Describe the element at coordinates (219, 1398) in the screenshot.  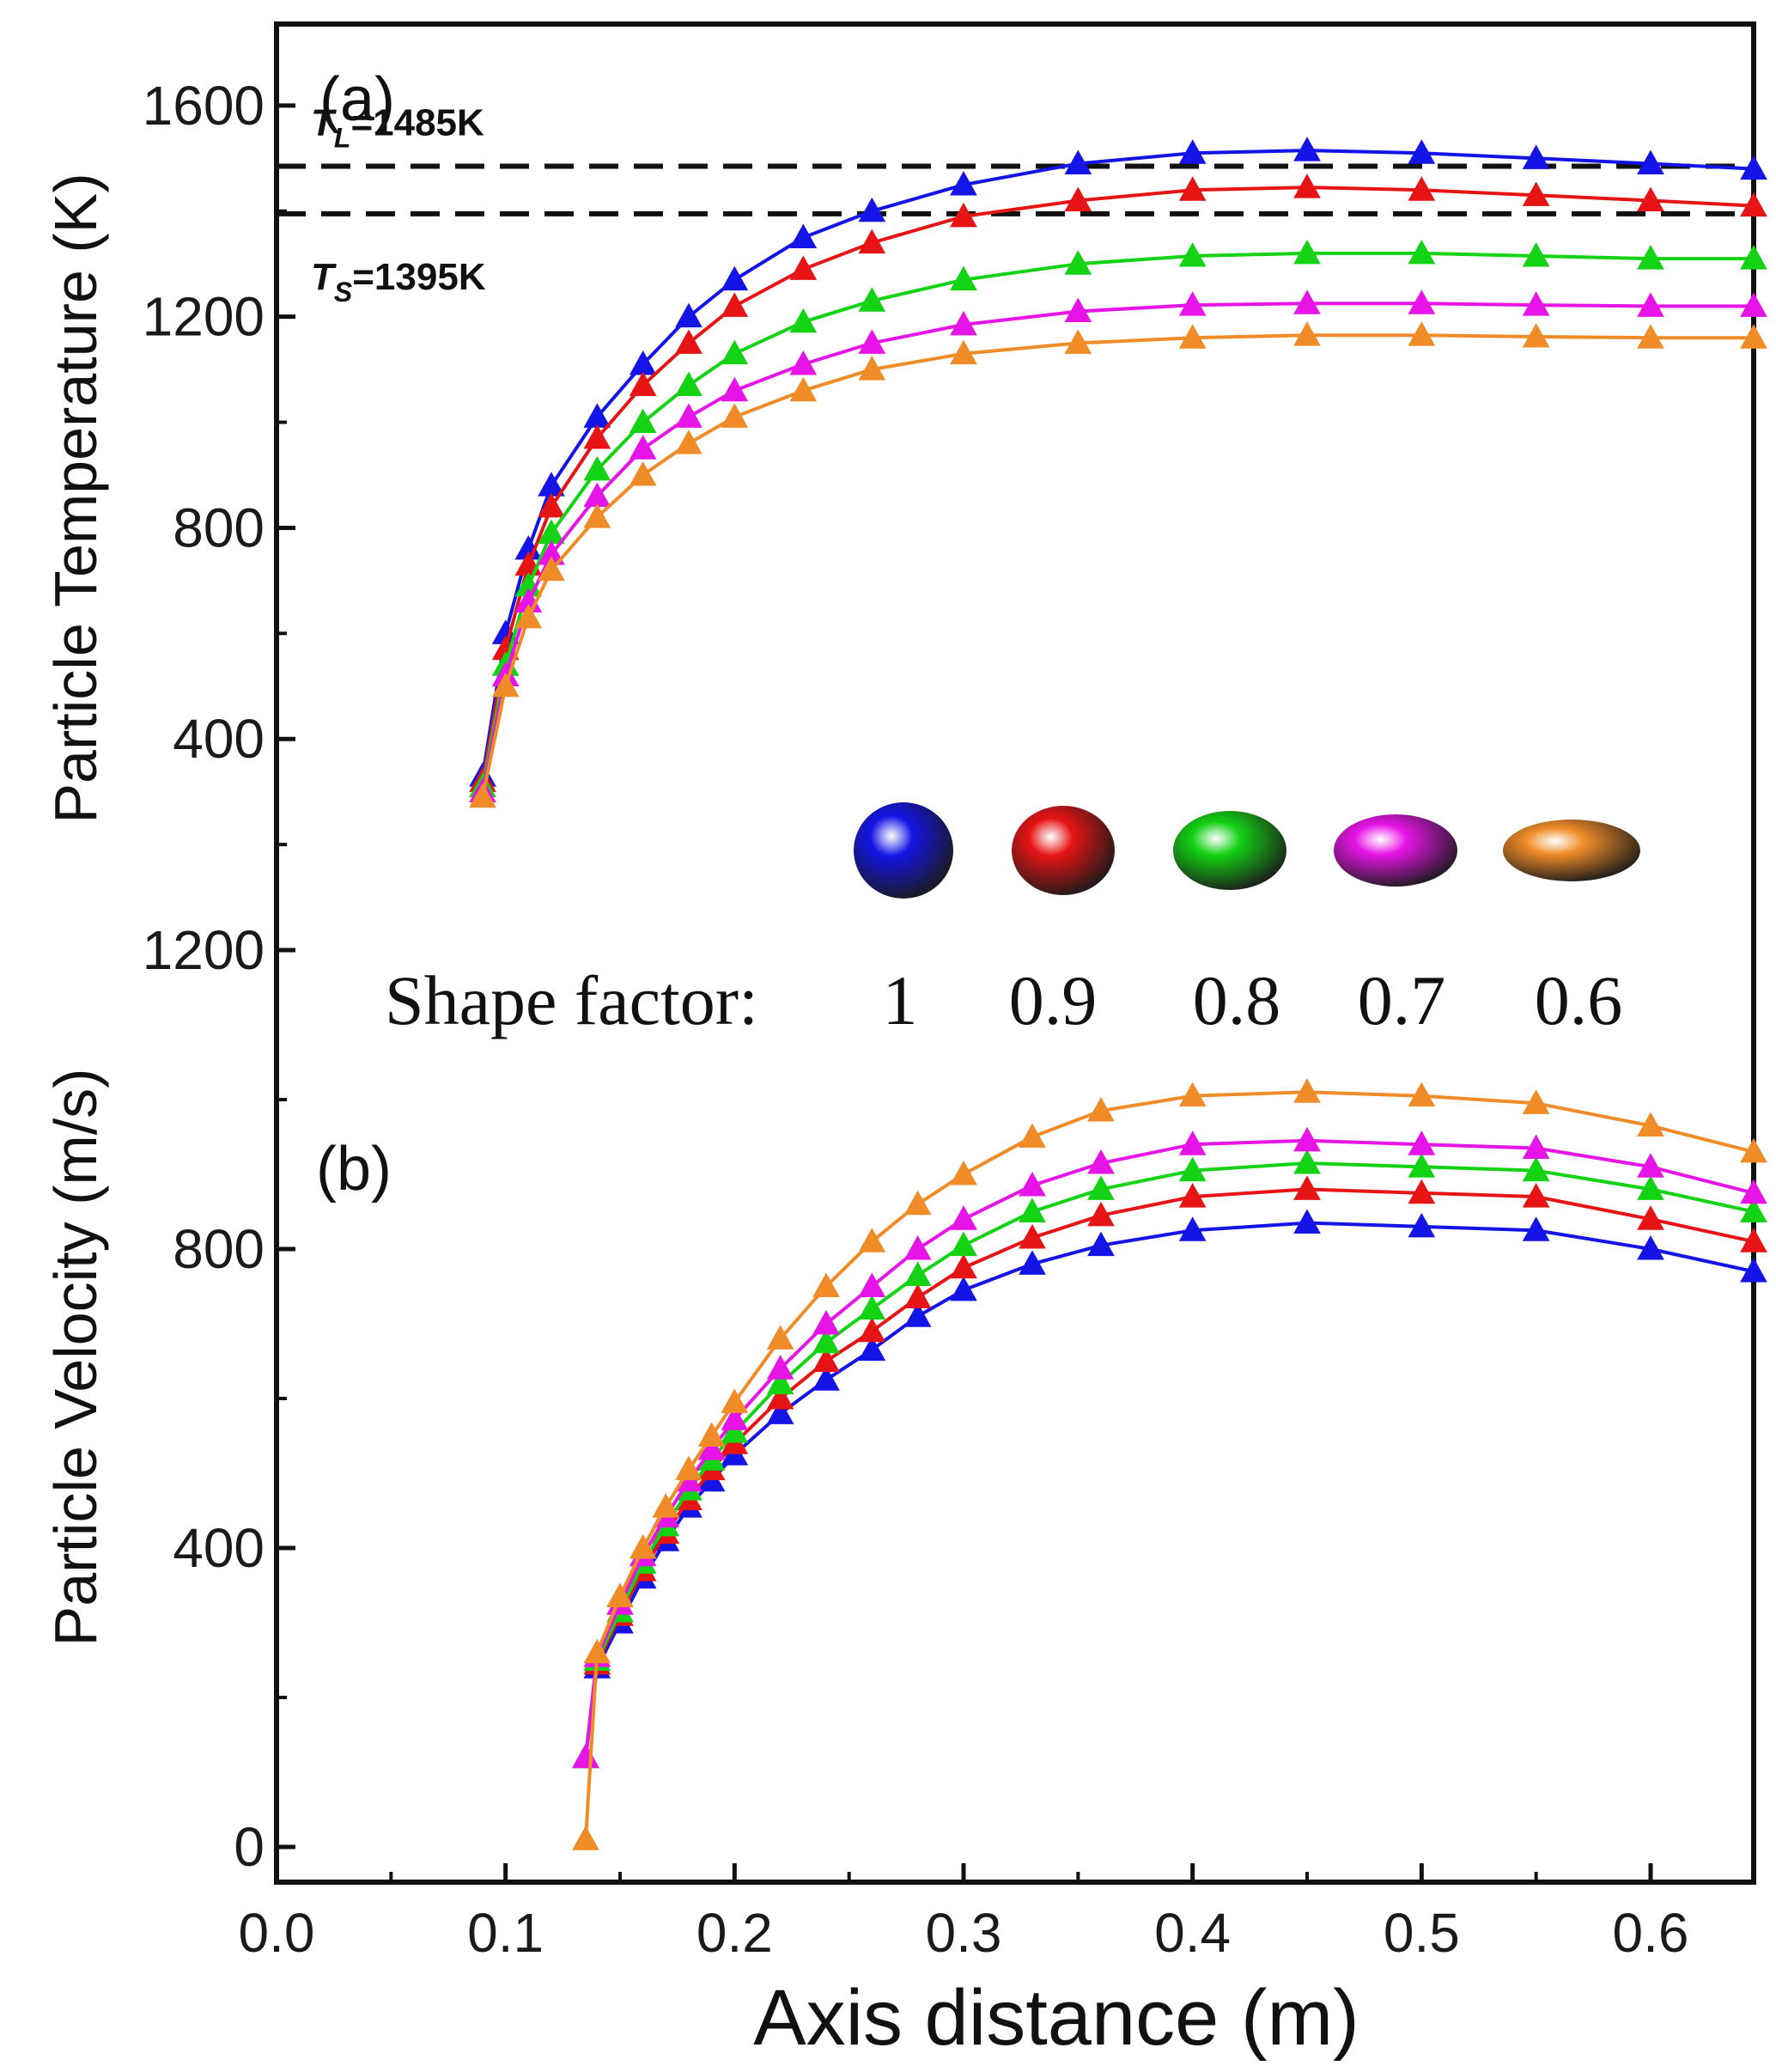
I see `velocity-y-axis: 0 400 800 1200` at that location.